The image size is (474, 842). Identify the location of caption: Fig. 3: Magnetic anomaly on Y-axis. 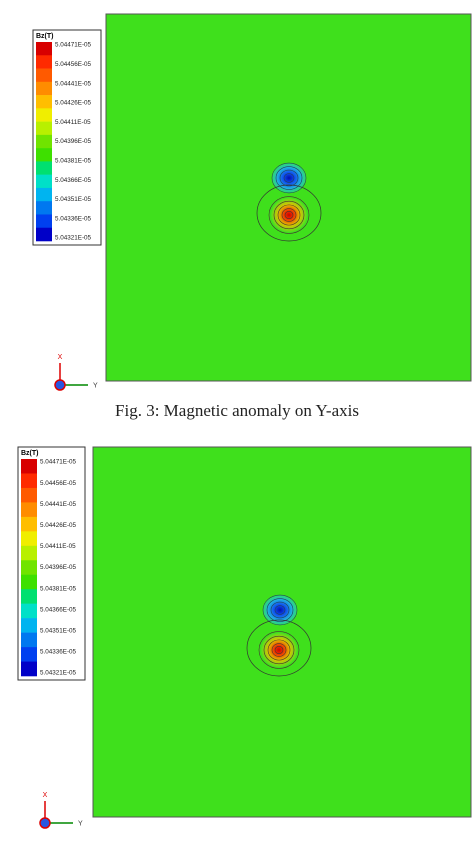
(237, 410).